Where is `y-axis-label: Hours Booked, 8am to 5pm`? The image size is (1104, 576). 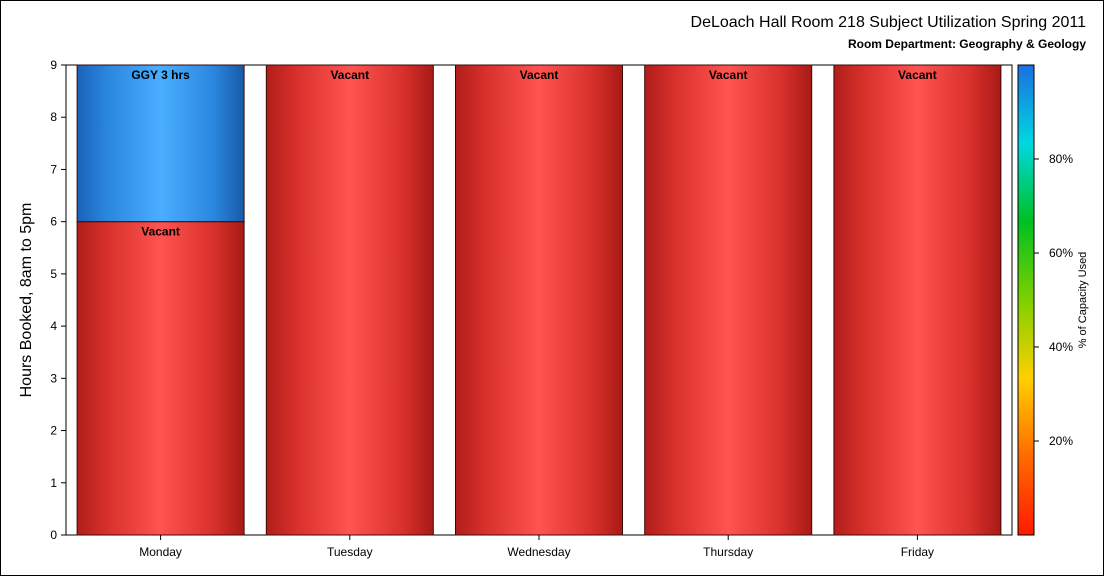
y-axis-label: Hours Booked, 8am to 5pm is located at coordinates (26, 300).